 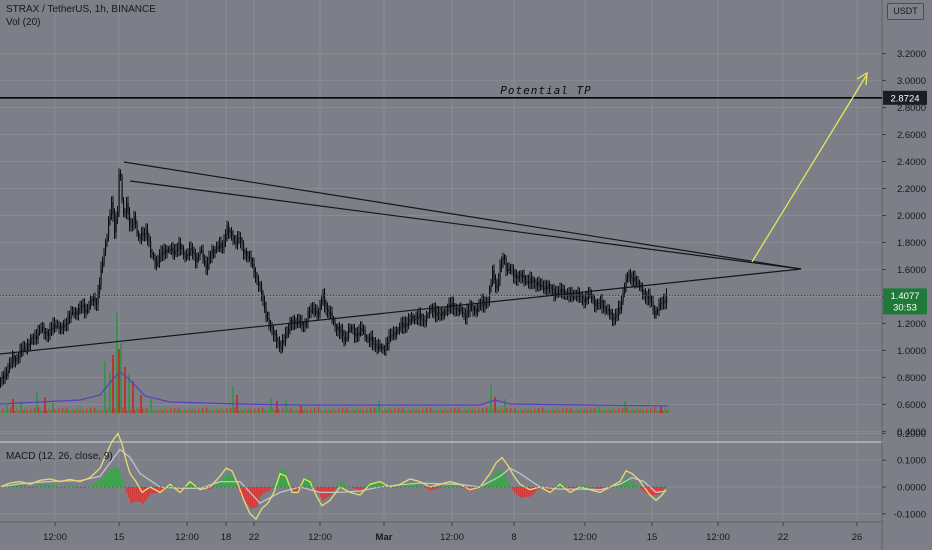 What do you see at coordinates (905, 11) in the screenshot?
I see `currency-label: USDT` at bounding box center [905, 11].